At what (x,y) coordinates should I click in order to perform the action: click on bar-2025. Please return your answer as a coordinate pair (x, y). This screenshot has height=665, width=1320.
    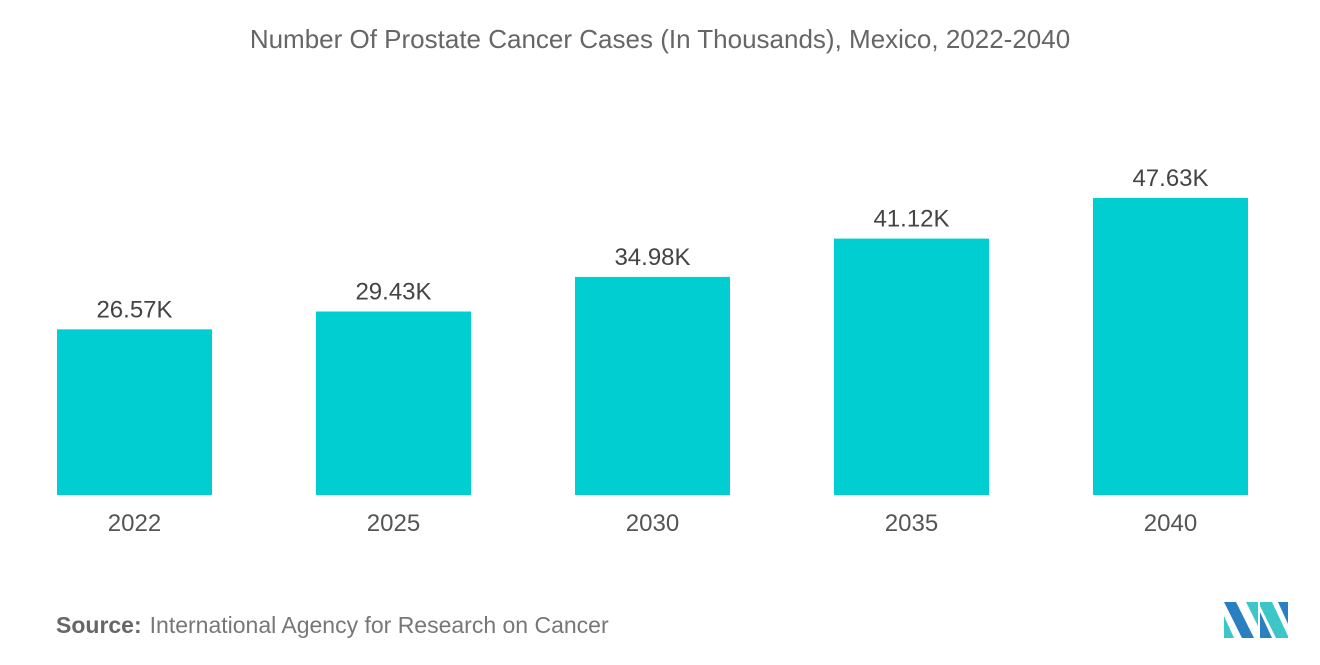
    Looking at the image, I should click on (393, 403).